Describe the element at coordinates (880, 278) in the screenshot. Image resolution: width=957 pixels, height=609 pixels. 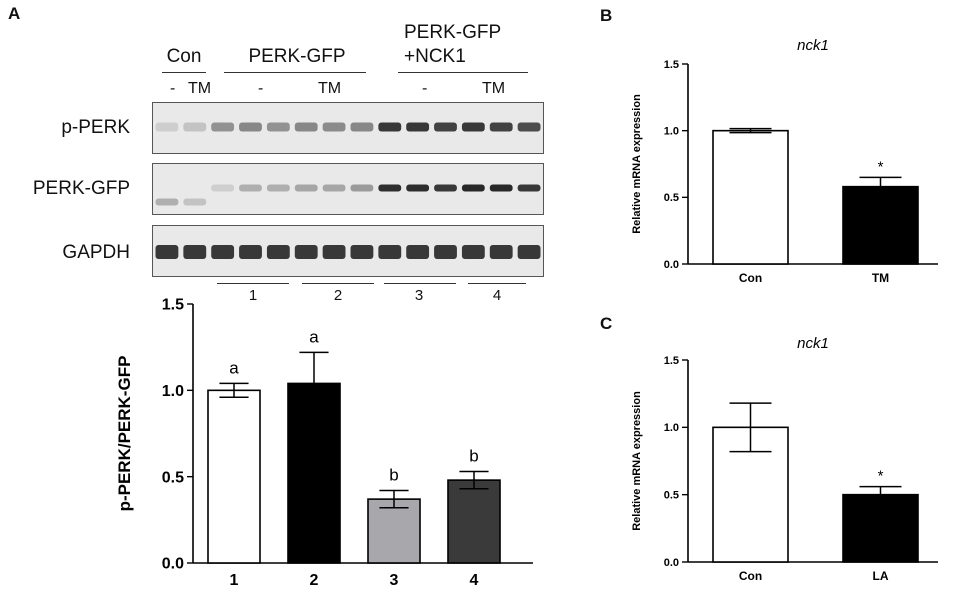
I see `x-tick-label: TM` at that location.